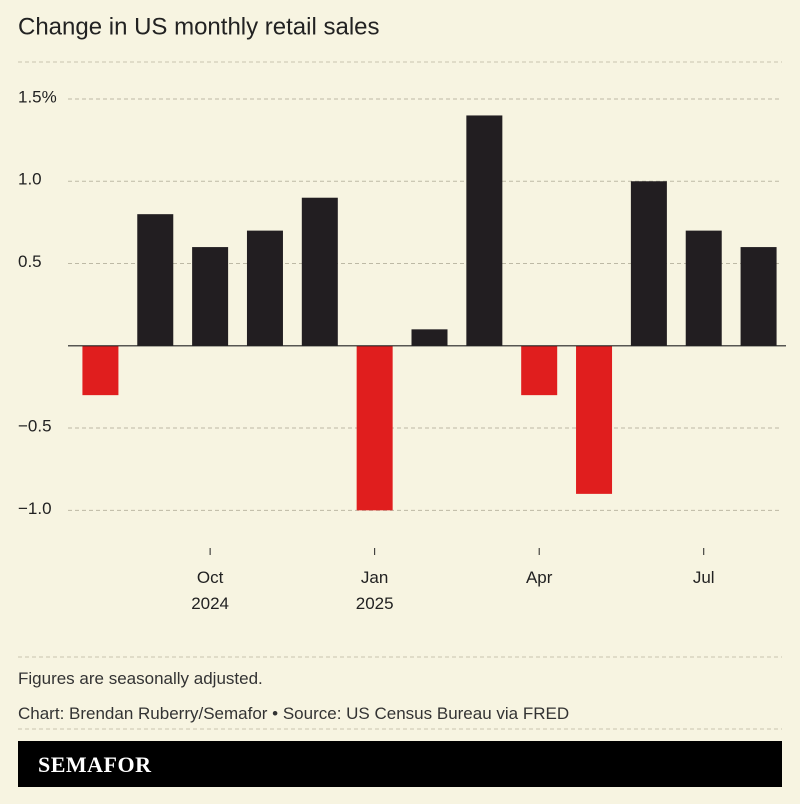 The height and width of the screenshot is (804, 800). I want to click on y-tick-label: −1.0, so click(35, 508).